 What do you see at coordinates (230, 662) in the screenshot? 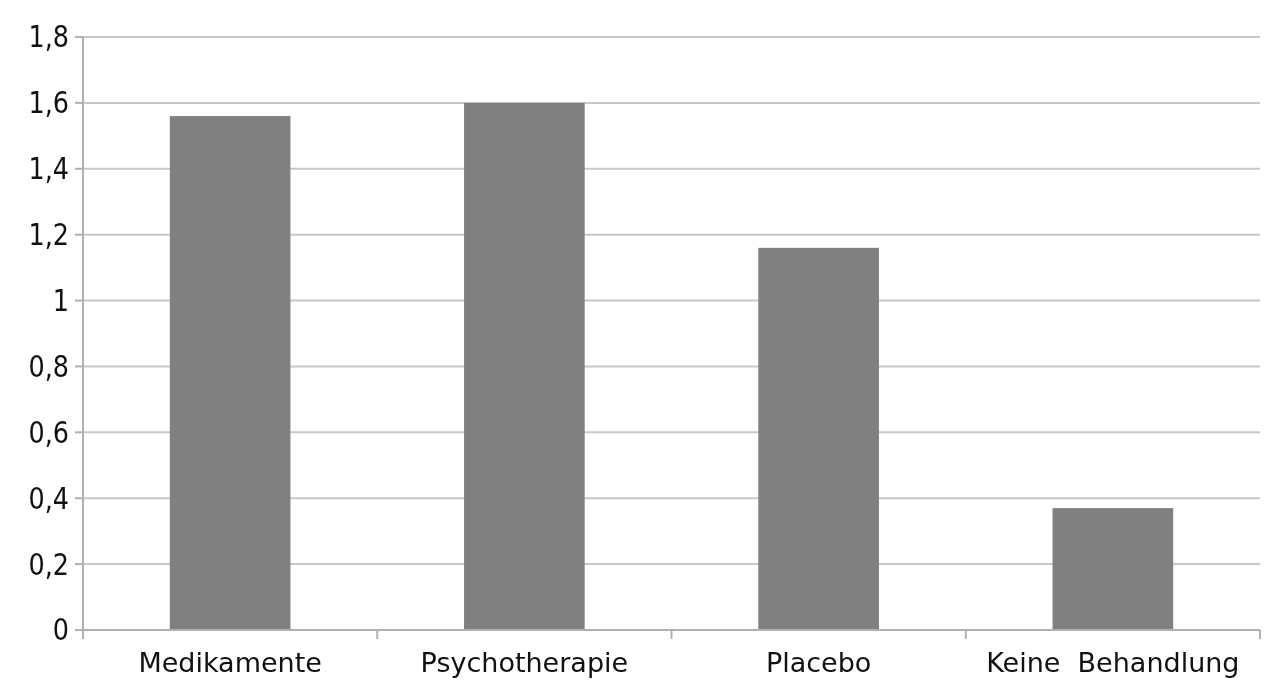
I see `x-tick-label: Medikamente` at bounding box center [230, 662].